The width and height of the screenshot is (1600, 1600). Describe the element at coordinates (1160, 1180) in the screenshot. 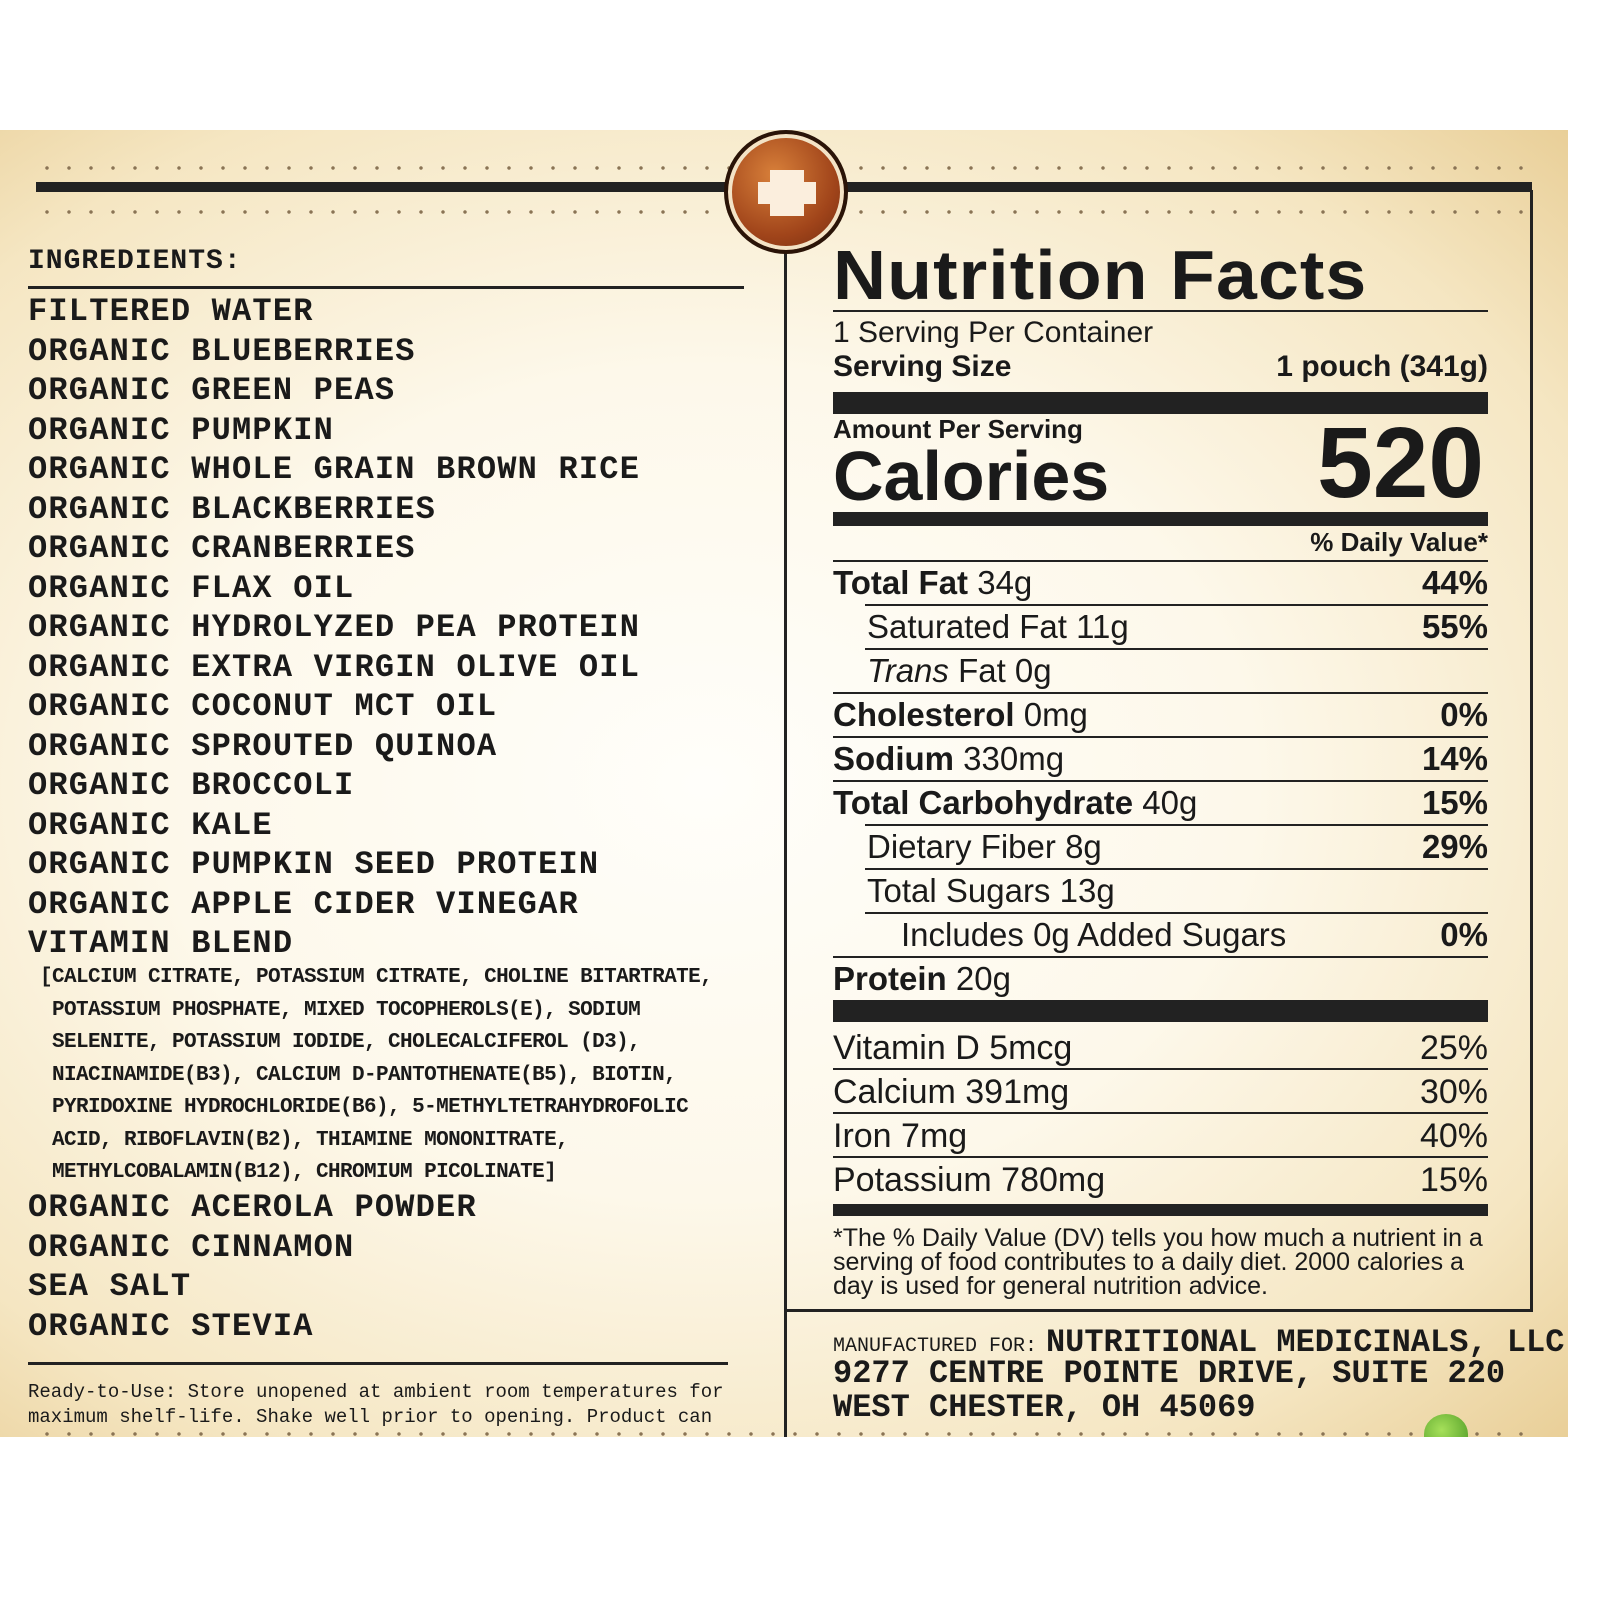

I see `vitamin-row: Potassium 780mg 15%` at that location.